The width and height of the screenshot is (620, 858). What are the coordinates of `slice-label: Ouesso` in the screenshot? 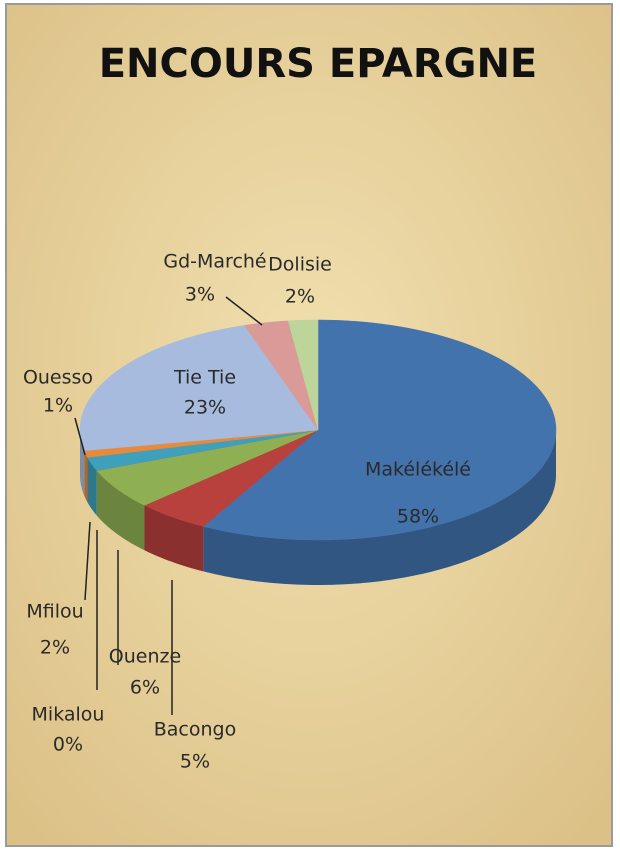 It's located at (58, 378).